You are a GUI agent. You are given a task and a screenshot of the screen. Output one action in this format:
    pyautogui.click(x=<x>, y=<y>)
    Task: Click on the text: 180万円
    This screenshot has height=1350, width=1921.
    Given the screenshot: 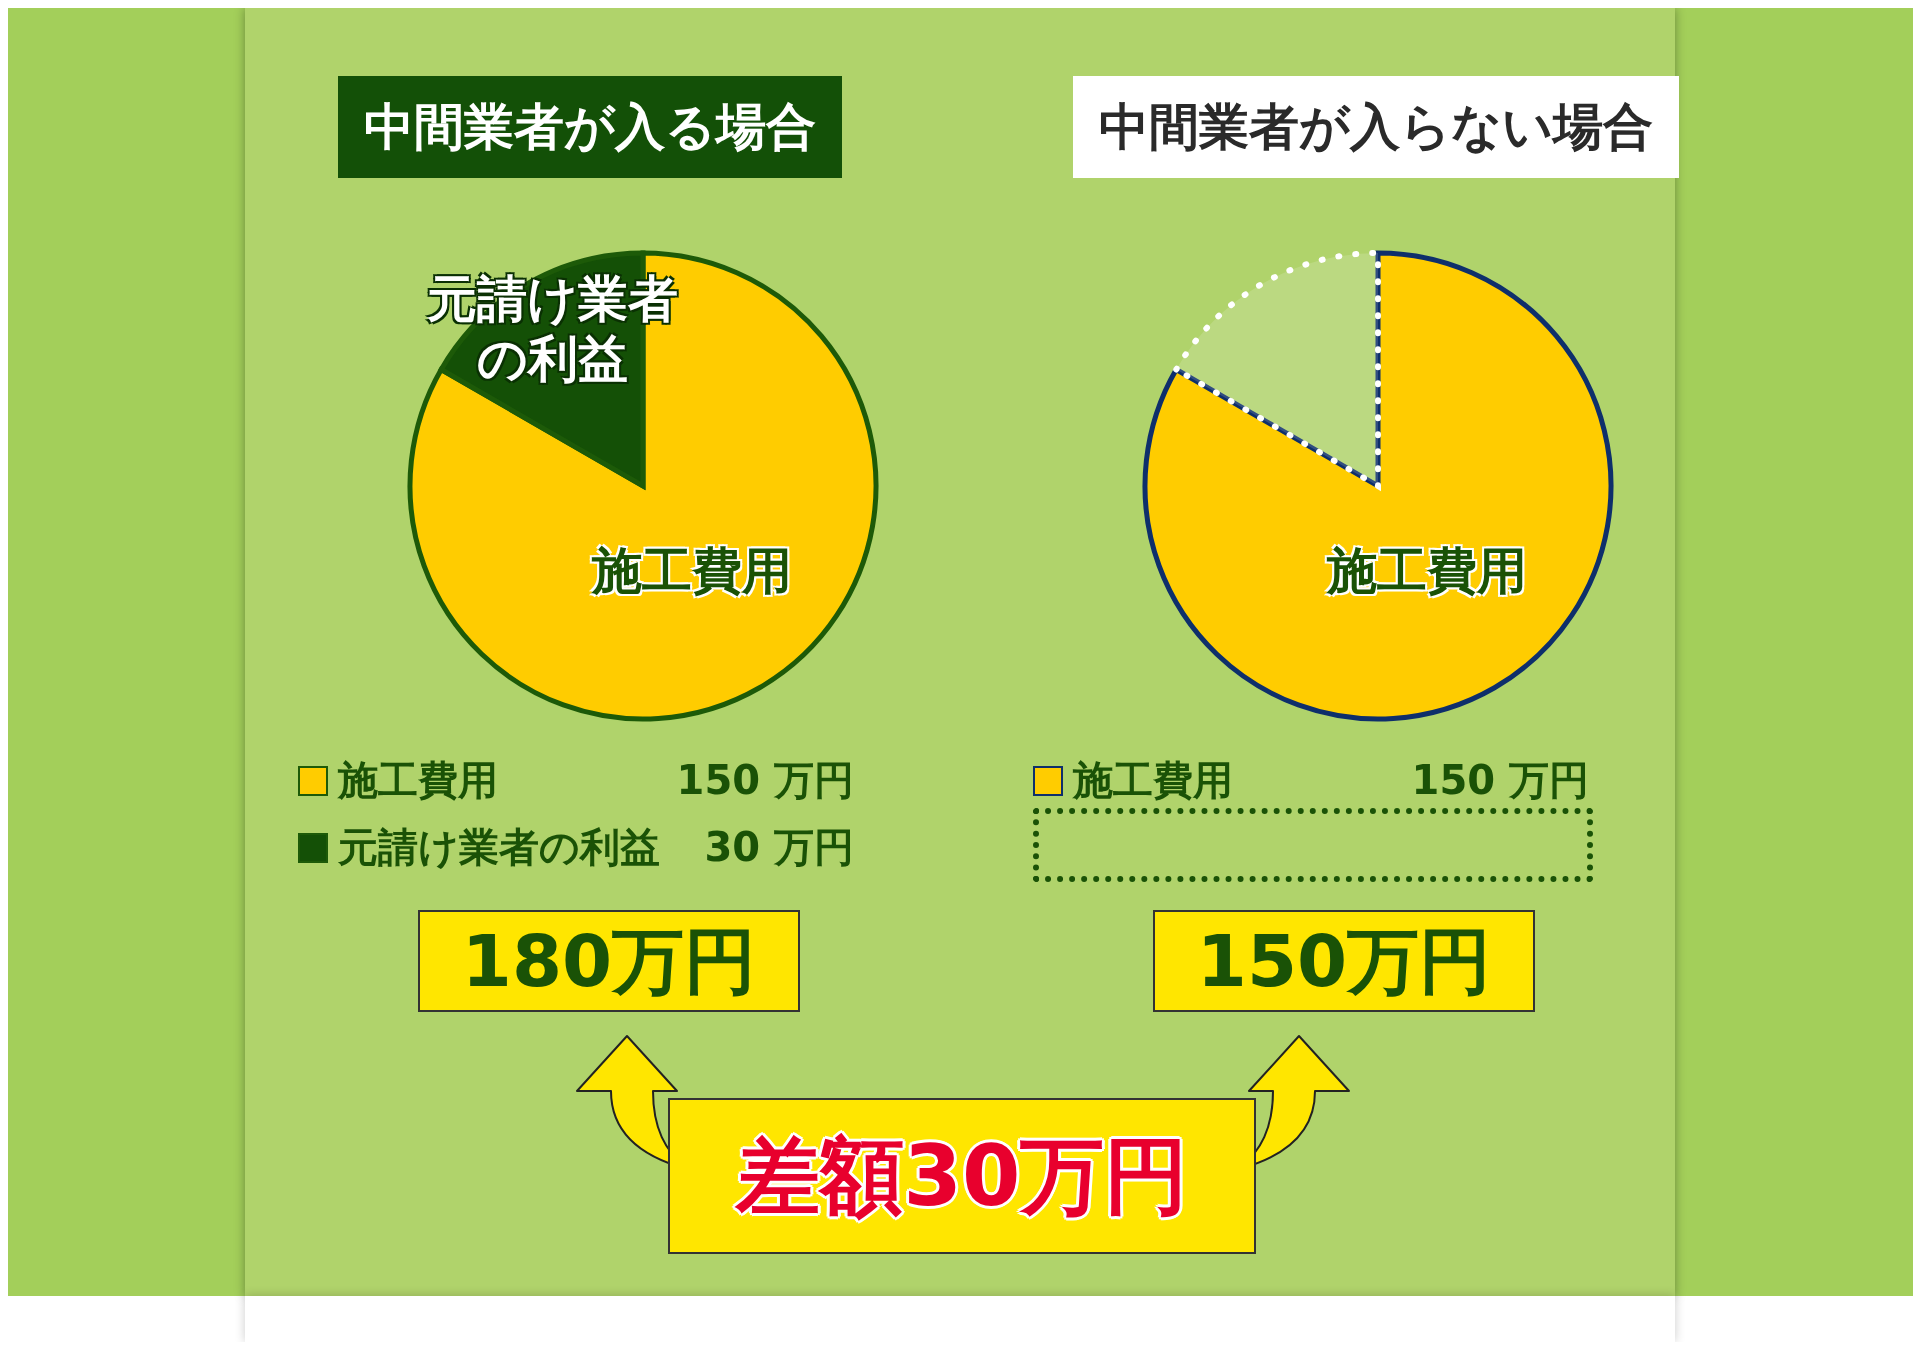 What is the action you would take?
    pyautogui.click(x=609, y=961)
    